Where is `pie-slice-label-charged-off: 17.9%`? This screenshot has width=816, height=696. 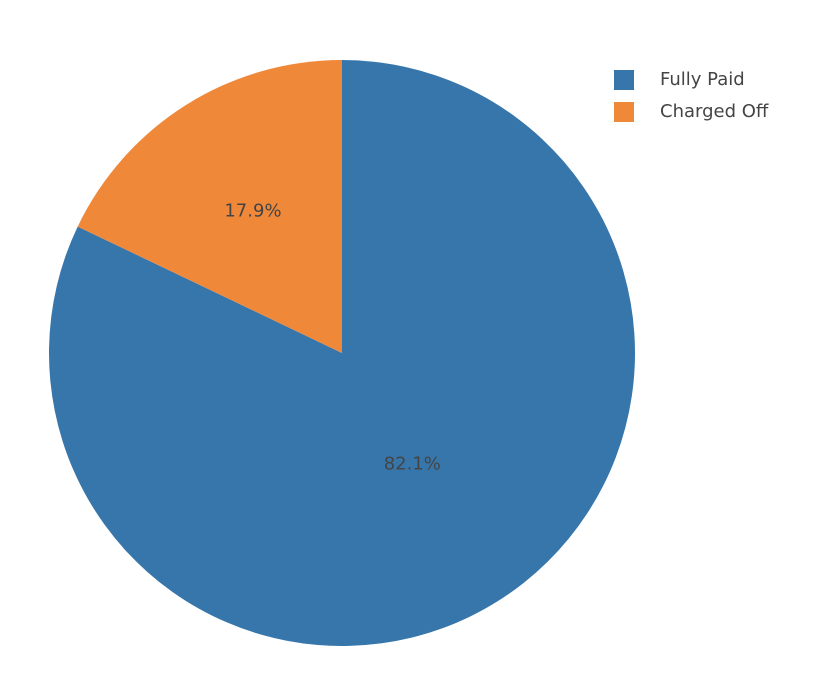 pie-slice-label-charged-off: 17.9% is located at coordinates (252, 211).